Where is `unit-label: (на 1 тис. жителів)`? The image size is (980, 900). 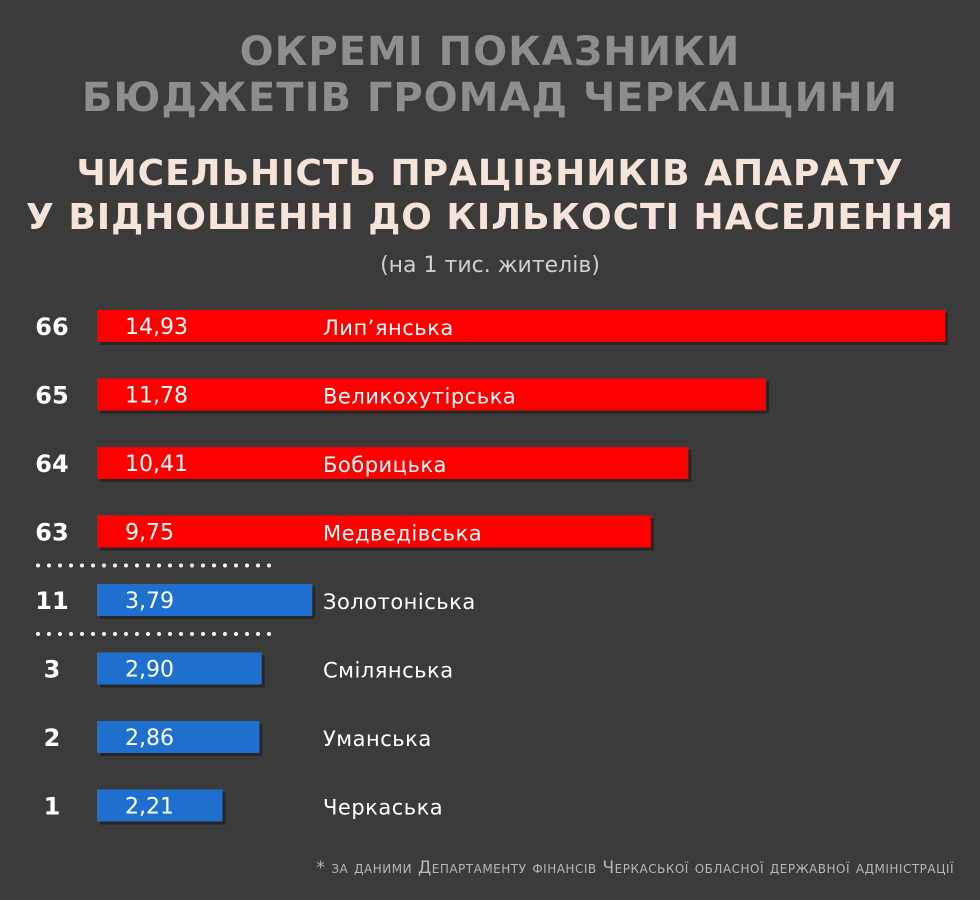
unit-label: (на 1 тис. жителів) is located at coordinates (490, 265).